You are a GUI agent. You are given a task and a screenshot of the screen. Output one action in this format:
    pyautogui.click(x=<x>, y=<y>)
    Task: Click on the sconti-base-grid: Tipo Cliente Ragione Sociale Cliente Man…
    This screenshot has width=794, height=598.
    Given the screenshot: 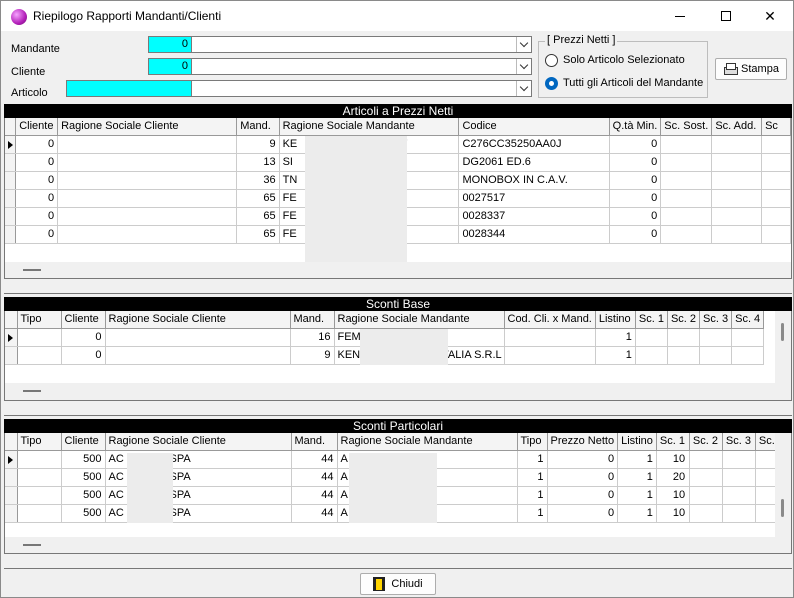 What is the action you would take?
    pyautogui.click(x=398, y=355)
    